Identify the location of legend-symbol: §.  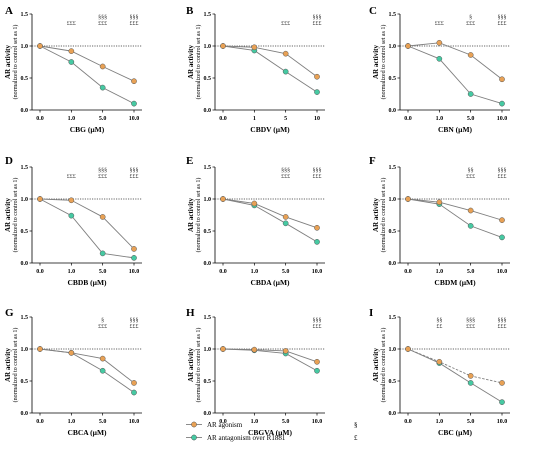
(356, 425).